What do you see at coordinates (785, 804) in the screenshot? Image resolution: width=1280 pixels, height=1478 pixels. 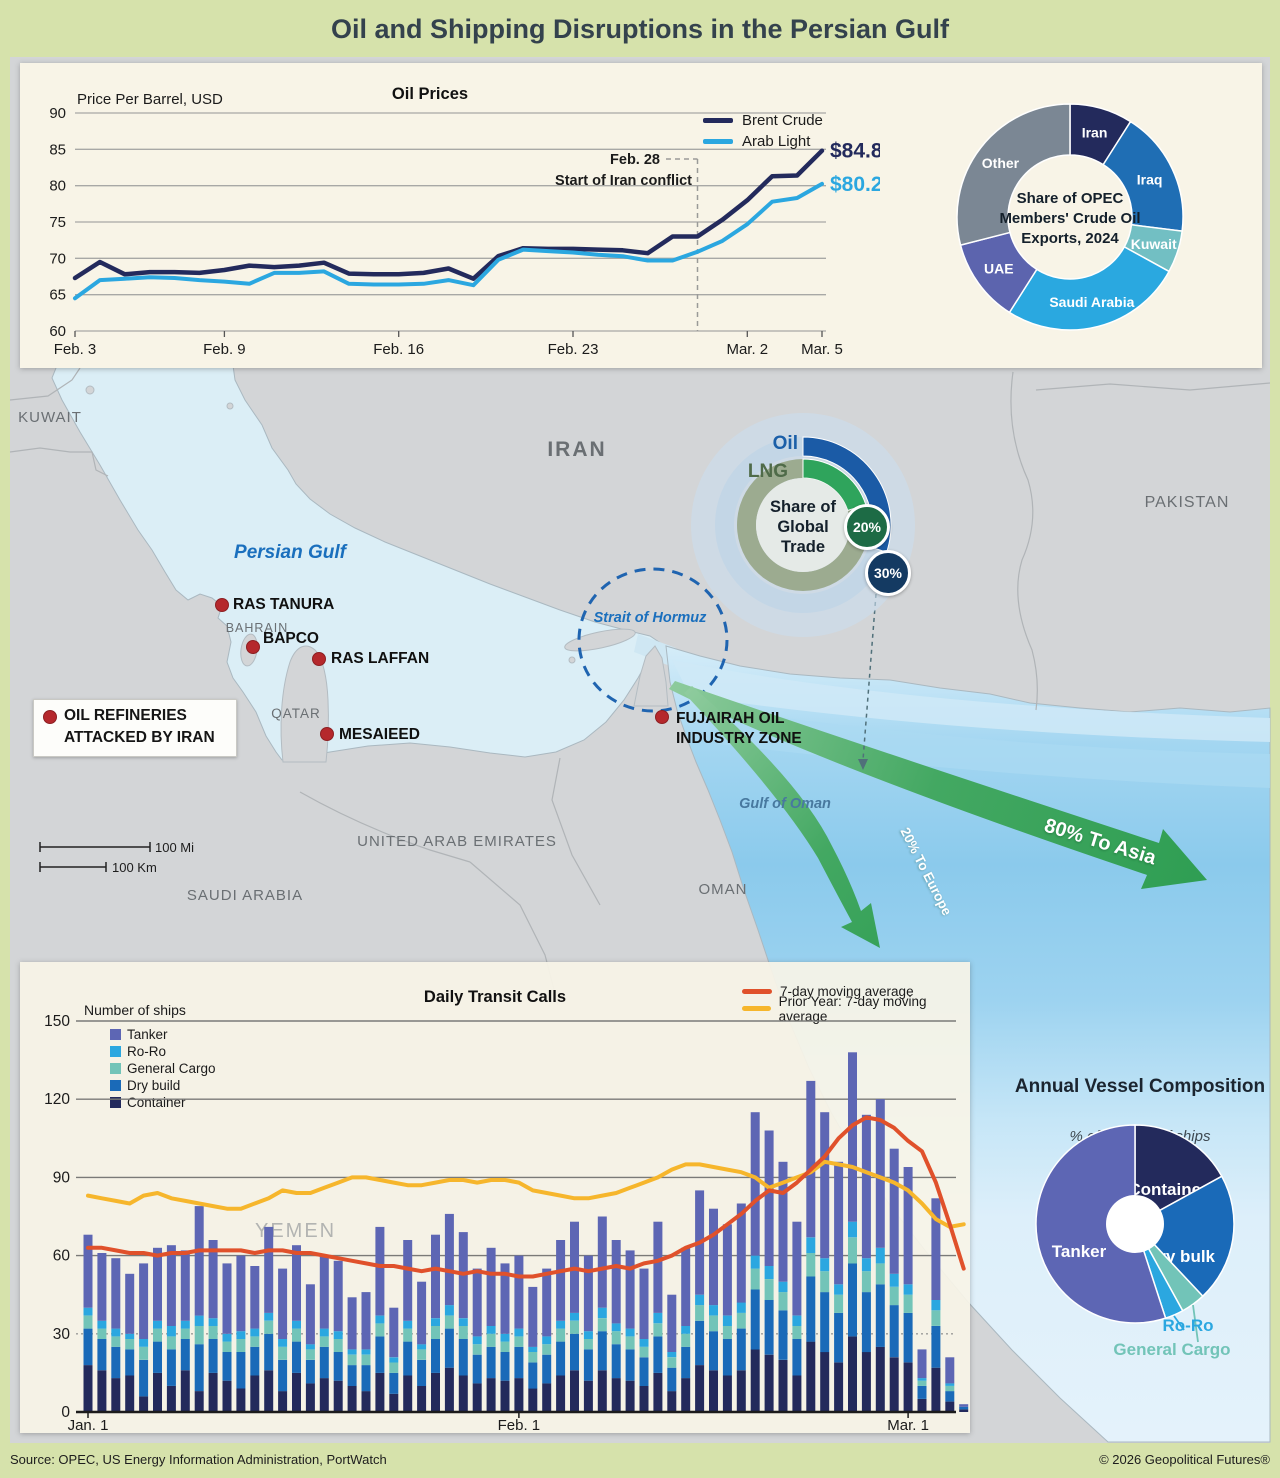 I see `label-gulf-of-oman: Gulf of Oman` at bounding box center [785, 804].